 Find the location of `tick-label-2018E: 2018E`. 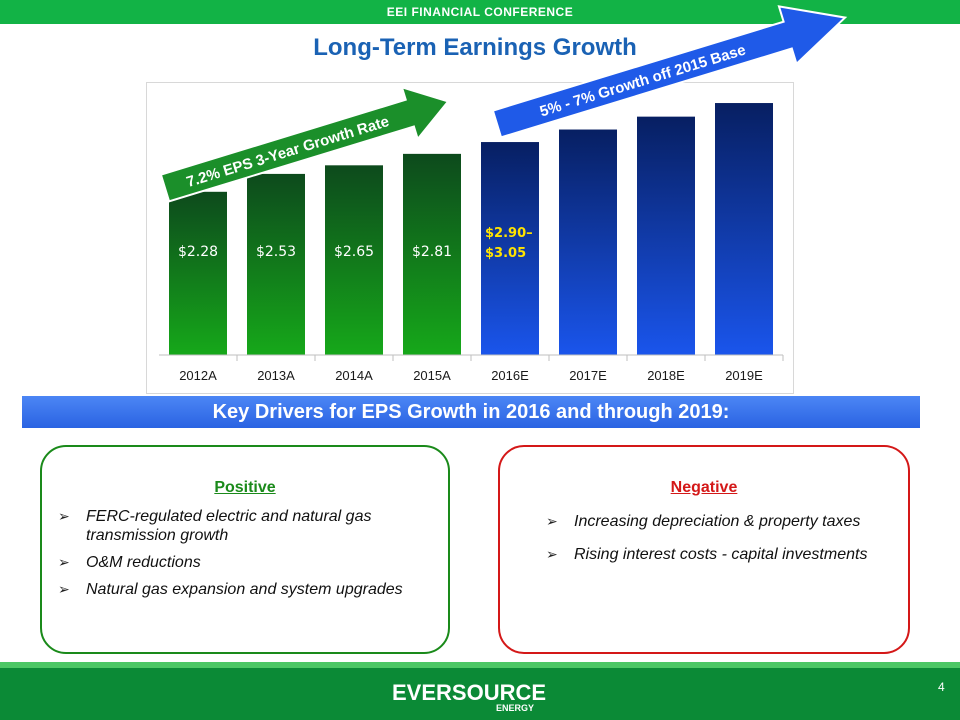

tick-label-2018E: 2018E is located at coordinates (666, 375).